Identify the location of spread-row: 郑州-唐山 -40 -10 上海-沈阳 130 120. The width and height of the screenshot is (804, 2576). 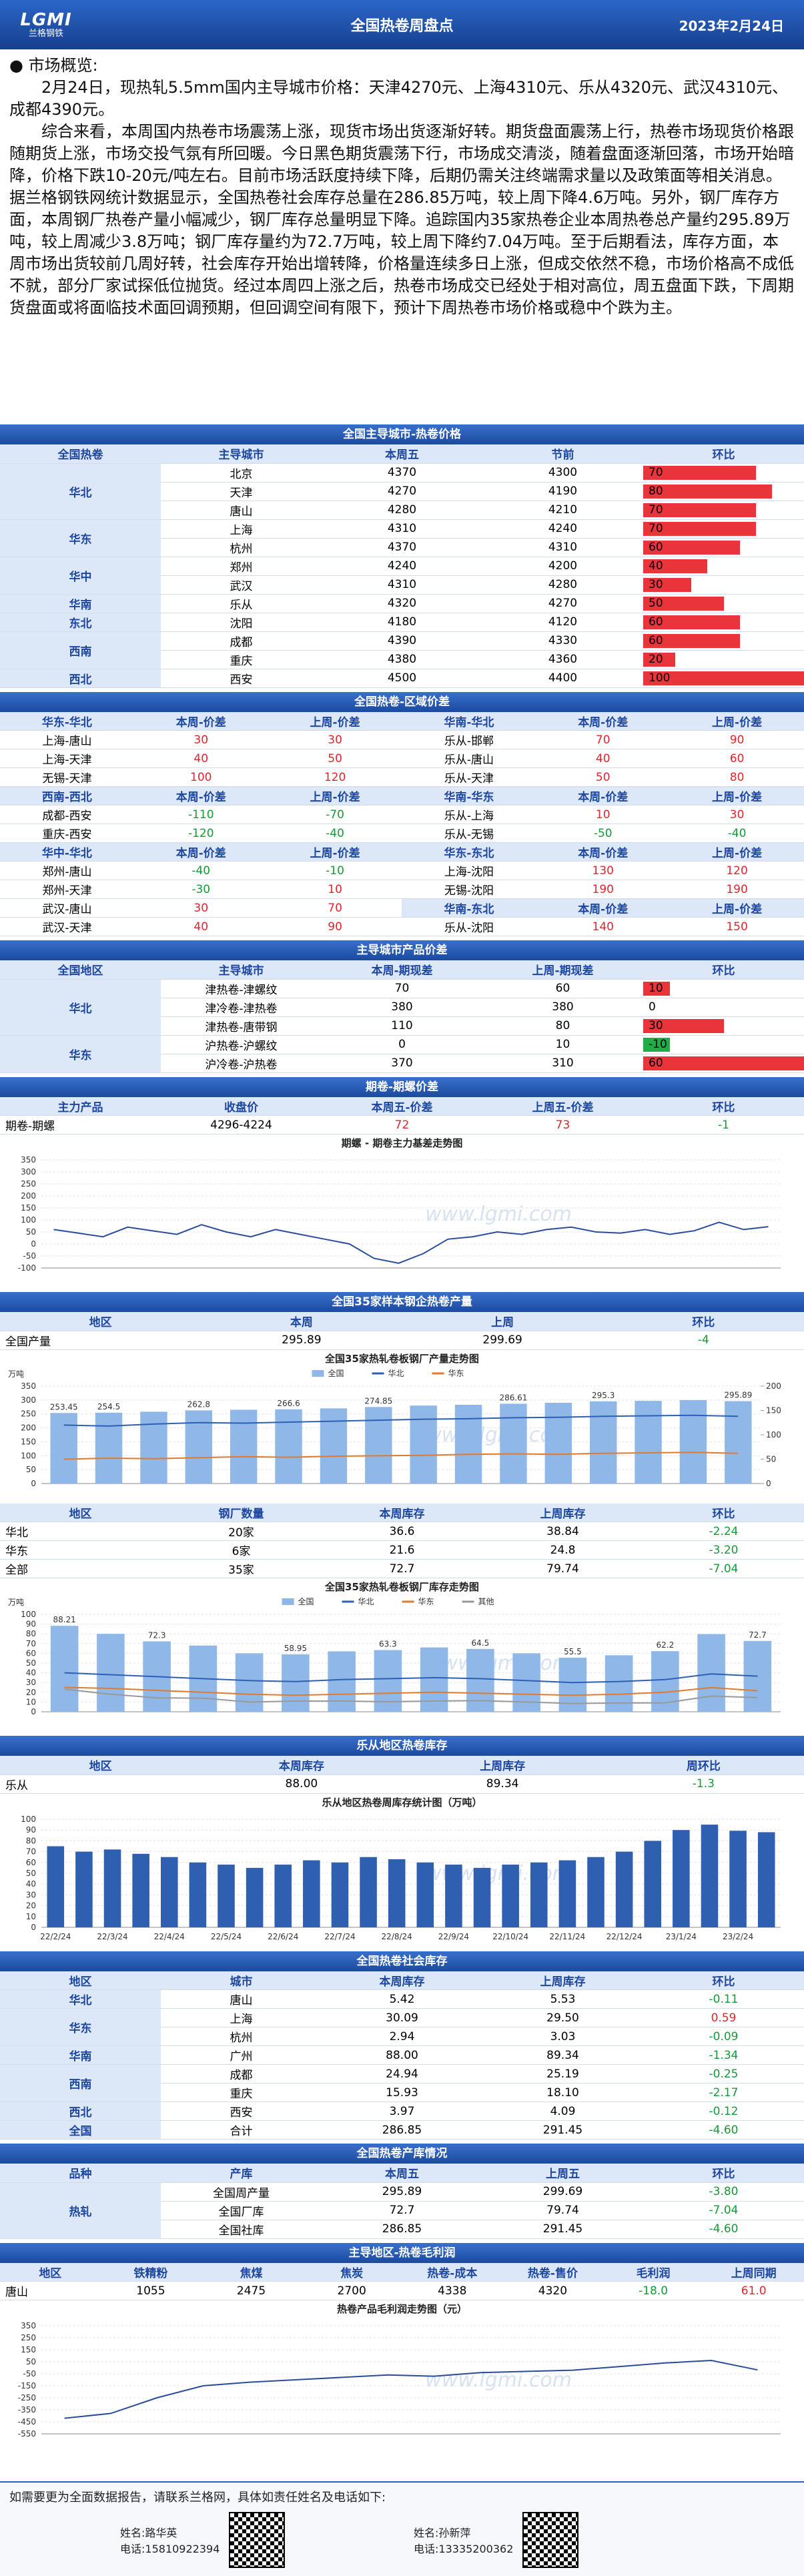
(402, 870).